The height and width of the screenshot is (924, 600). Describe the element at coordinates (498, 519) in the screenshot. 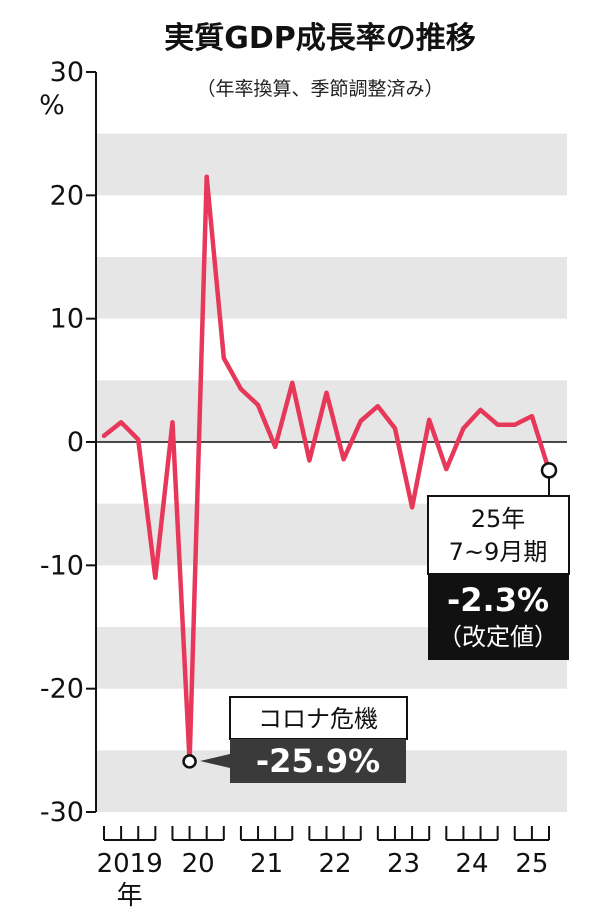

I see `callout-latest-period-year: 25年` at that location.